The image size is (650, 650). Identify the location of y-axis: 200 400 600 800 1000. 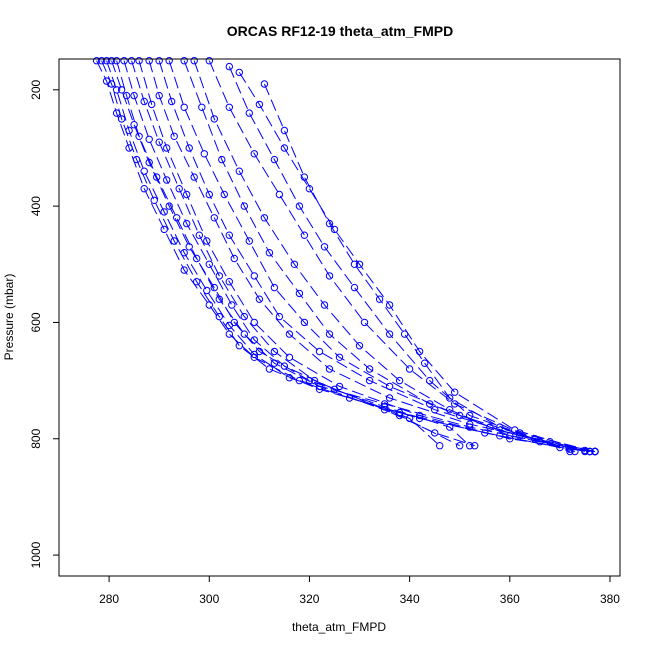
(44, 323).